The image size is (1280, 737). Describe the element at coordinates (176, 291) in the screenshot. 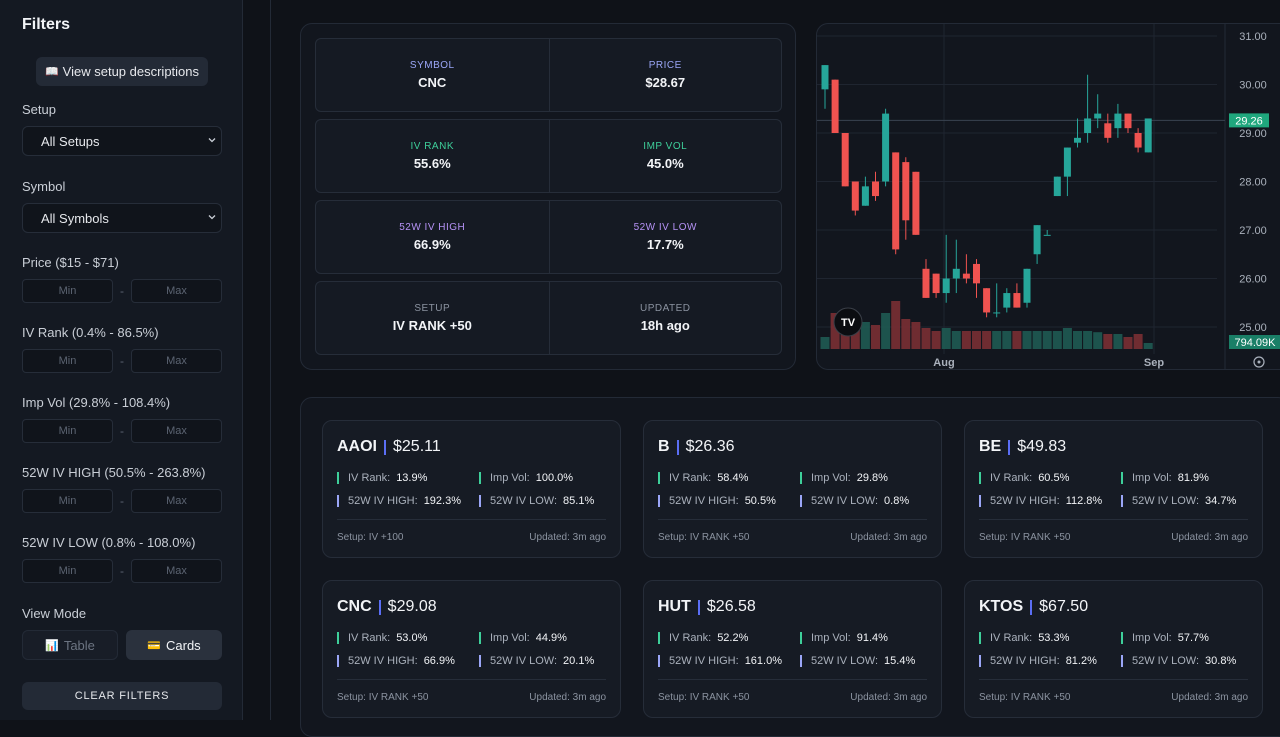

I see `price-max-input: Max` at that location.